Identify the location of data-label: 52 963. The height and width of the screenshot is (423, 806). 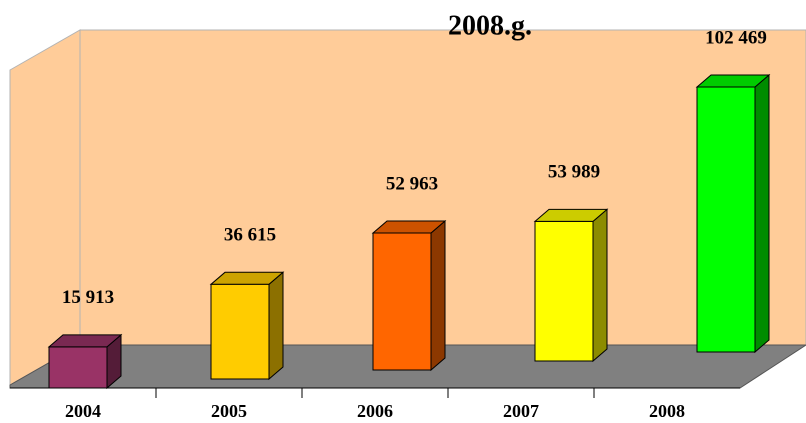
(412, 183).